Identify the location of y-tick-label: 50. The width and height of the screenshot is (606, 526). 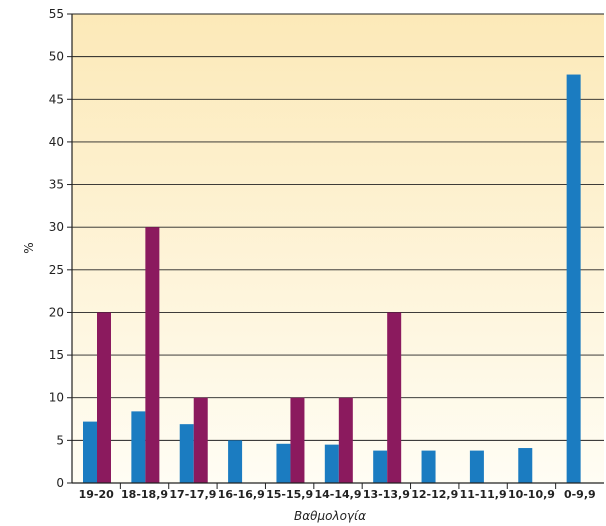
(56, 57).